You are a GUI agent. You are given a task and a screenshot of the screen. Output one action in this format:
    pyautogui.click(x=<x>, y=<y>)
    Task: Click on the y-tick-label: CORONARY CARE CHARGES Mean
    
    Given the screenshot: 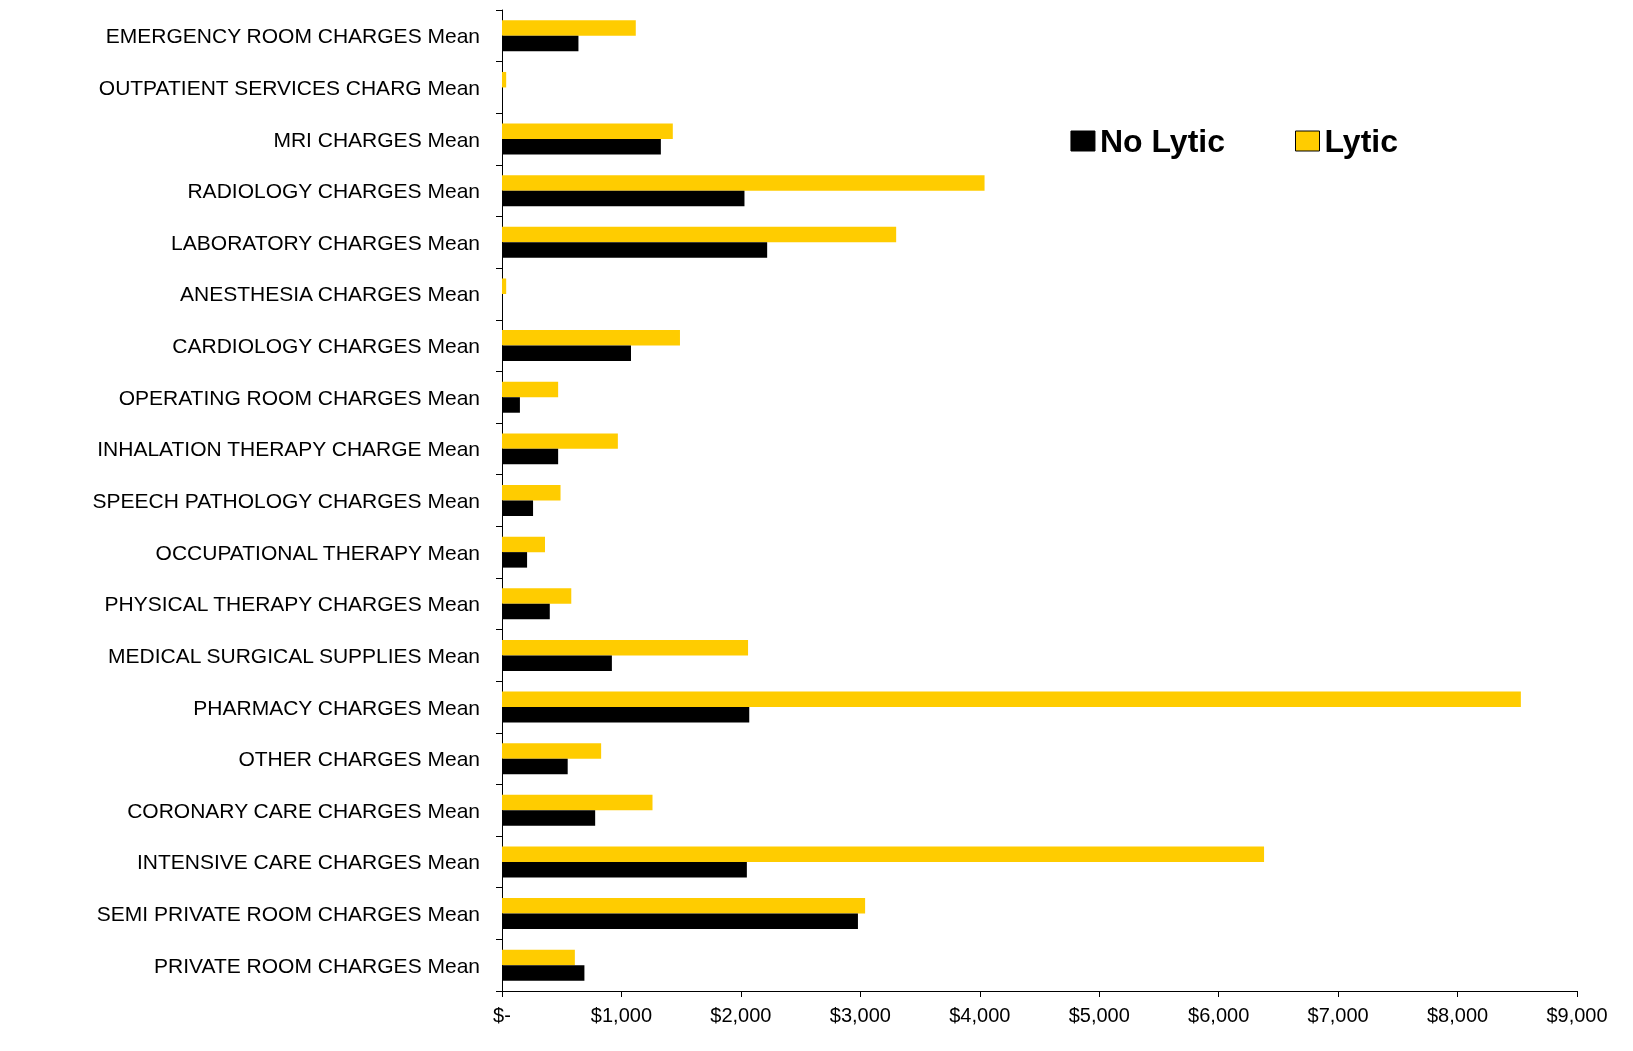 What is the action you would take?
    pyautogui.click(x=303, y=810)
    